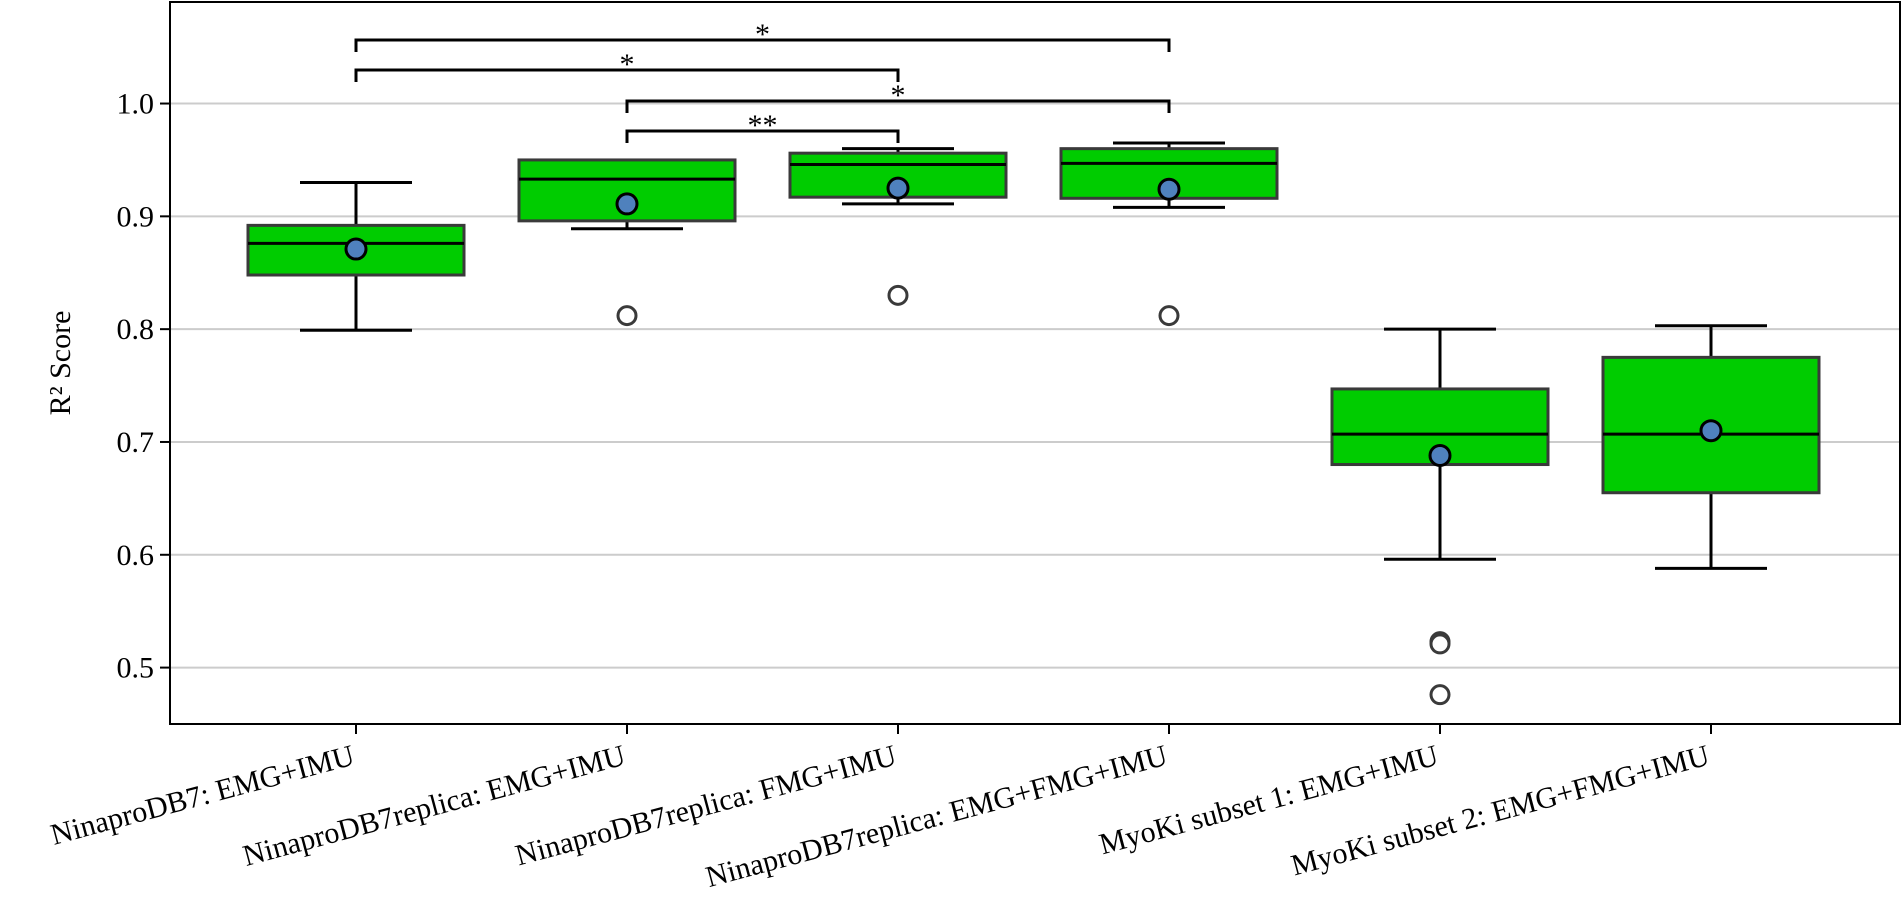 This screenshot has height=913, width=1901. I want to click on y-tick-label: 0.5, so click(136, 668).